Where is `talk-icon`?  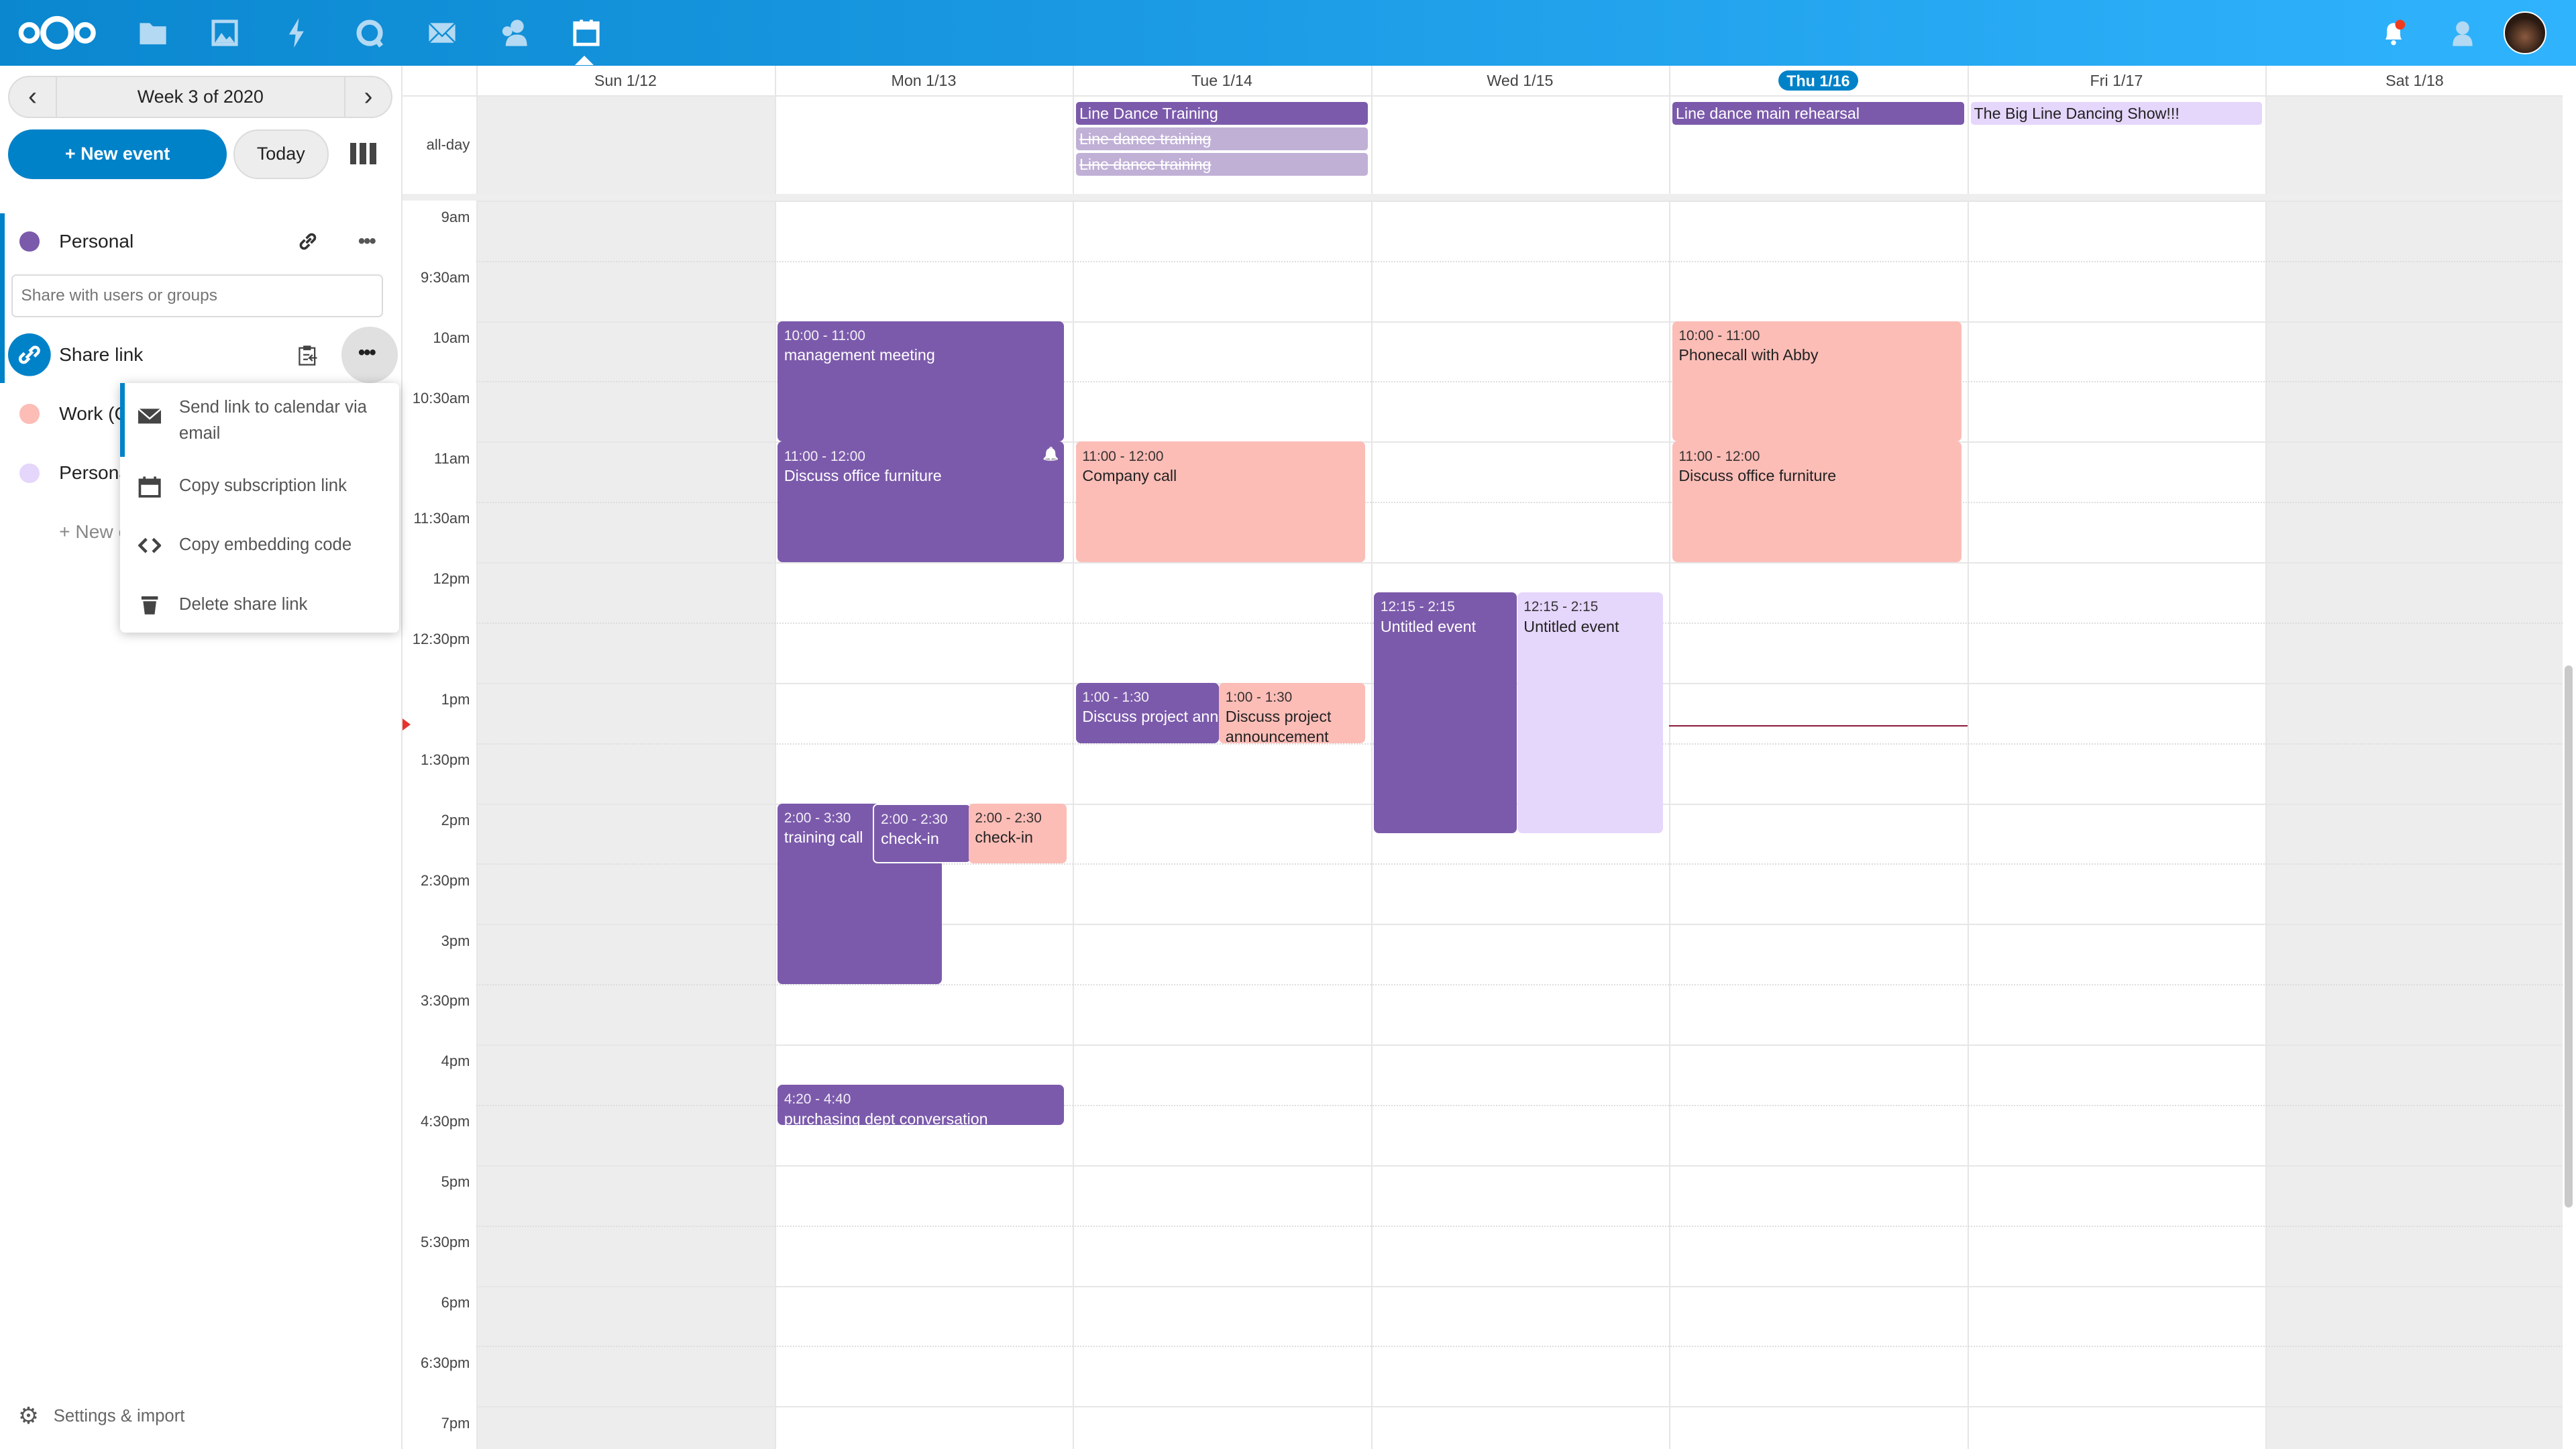 talk-icon is located at coordinates (369, 33).